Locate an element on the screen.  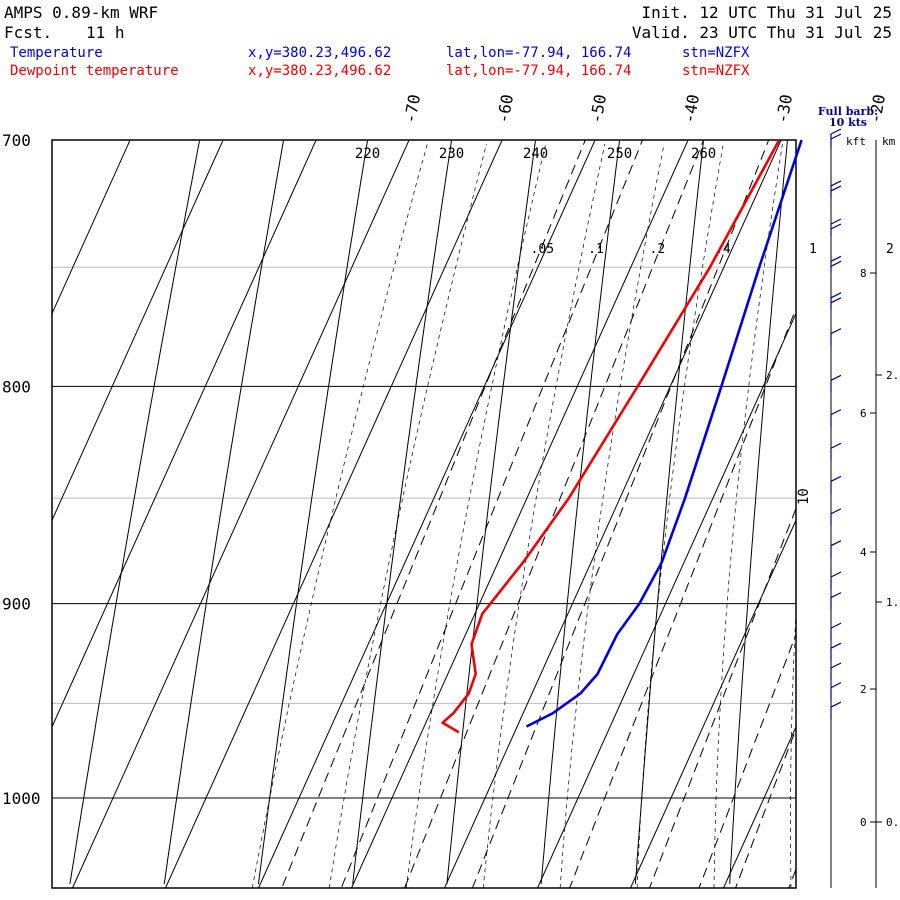
temperature-tick-label: -40 is located at coordinates (691, 109).